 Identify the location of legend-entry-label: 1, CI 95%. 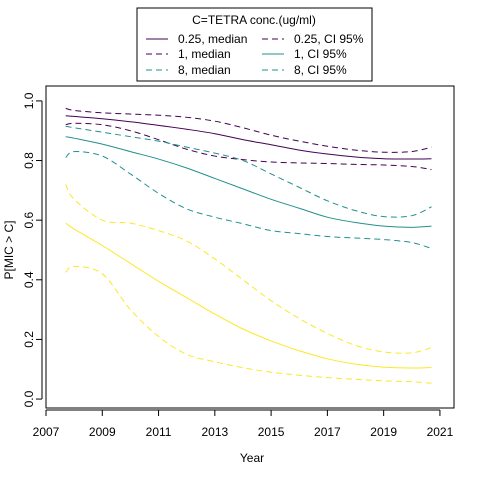
(320, 54).